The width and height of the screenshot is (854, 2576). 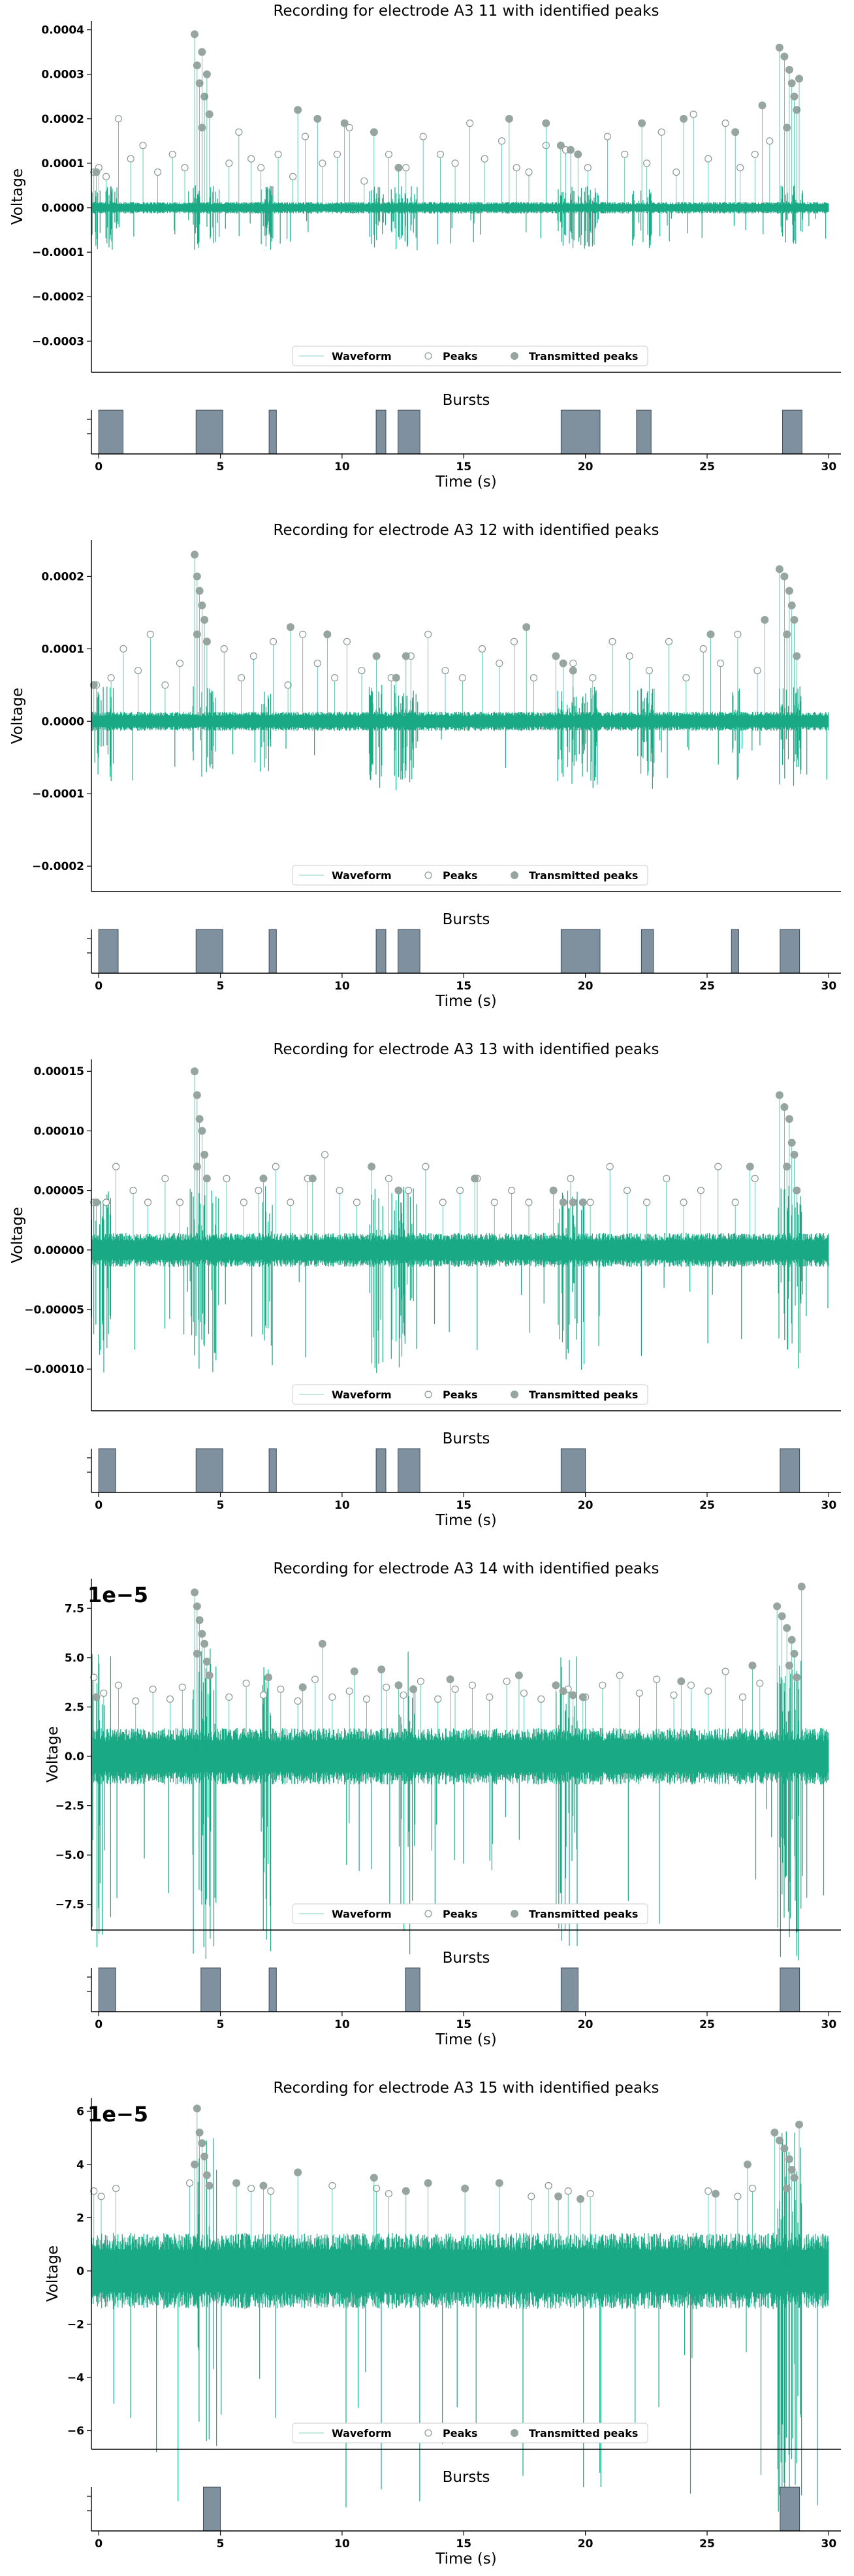 I want to click on bursts-title: Bursts, so click(x=466, y=2477).